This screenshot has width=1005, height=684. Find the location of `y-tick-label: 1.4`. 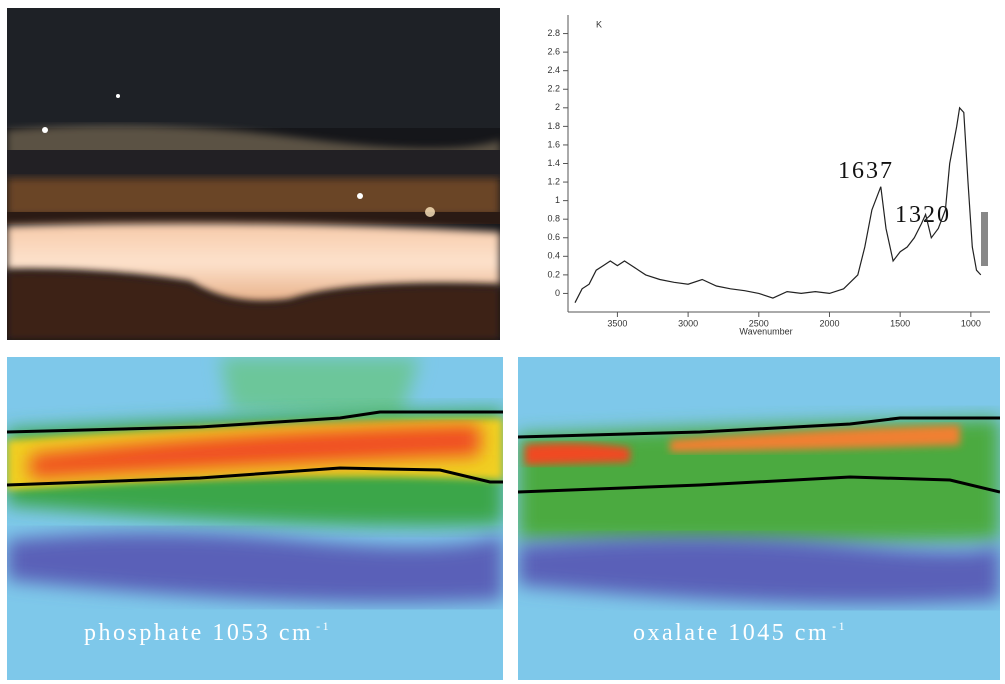

y-tick-label: 1.4 is located at coordinates (553, 163).